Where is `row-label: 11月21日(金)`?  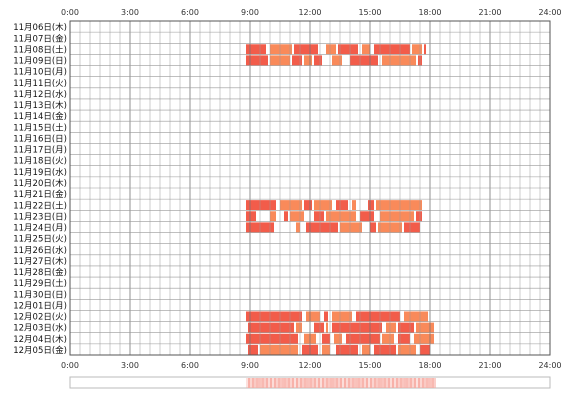
row-label: 11月21日(金) is located at coordinates (40, 194).